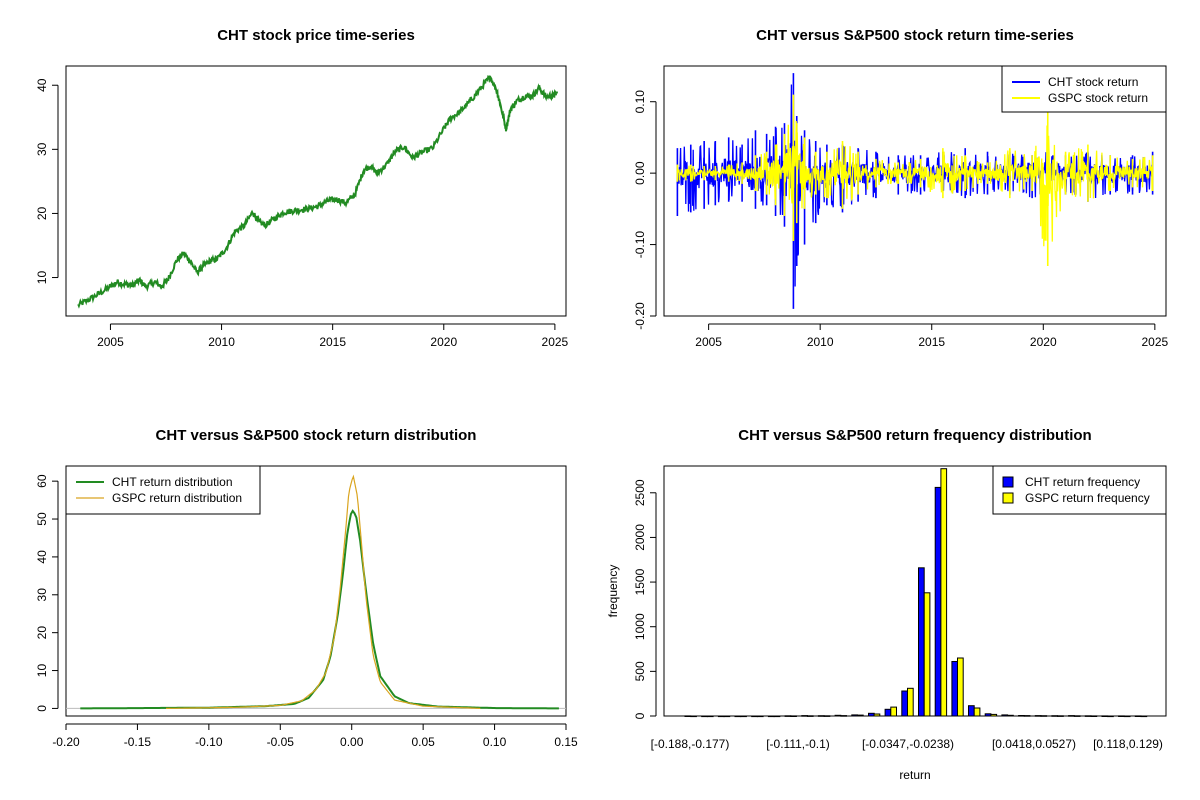  I want to click on price-x-tick-label: 2015, so click(332, 342).